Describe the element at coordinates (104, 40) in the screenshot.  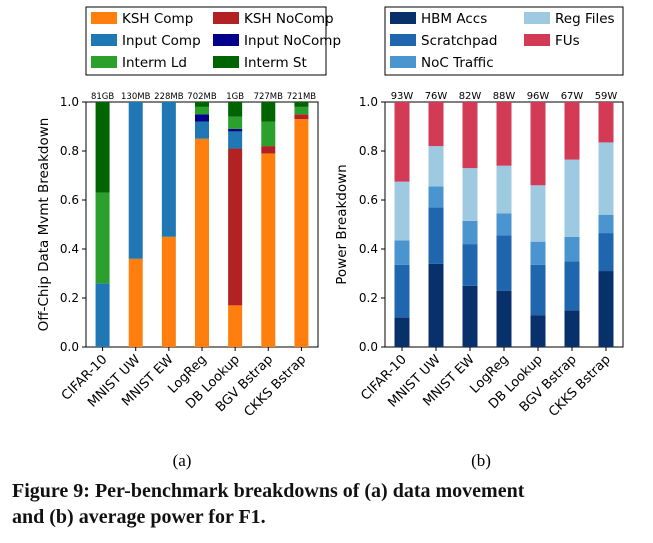
I see `legend-swatch-input-comp` at that location.